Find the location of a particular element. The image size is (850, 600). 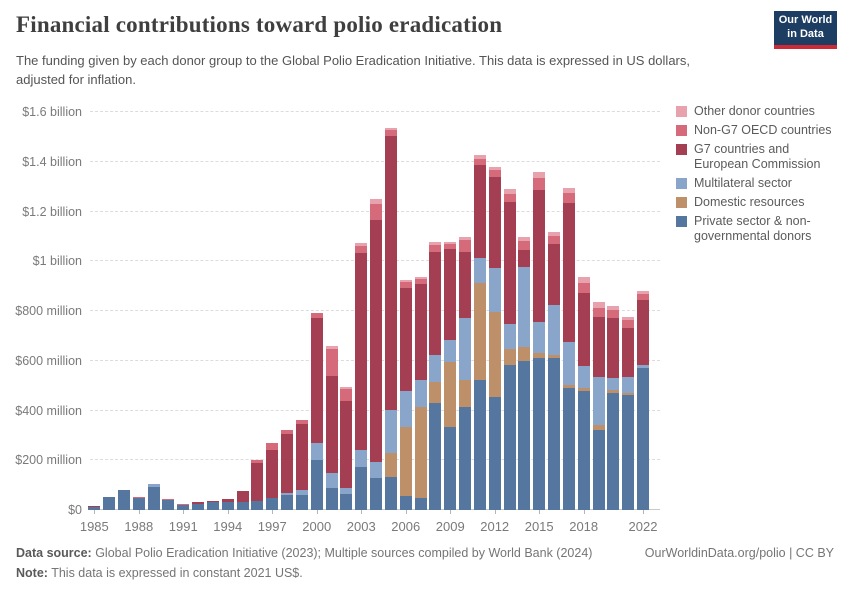

bar-2013-segment-domestic-resources is located at coordinates (509, 357).